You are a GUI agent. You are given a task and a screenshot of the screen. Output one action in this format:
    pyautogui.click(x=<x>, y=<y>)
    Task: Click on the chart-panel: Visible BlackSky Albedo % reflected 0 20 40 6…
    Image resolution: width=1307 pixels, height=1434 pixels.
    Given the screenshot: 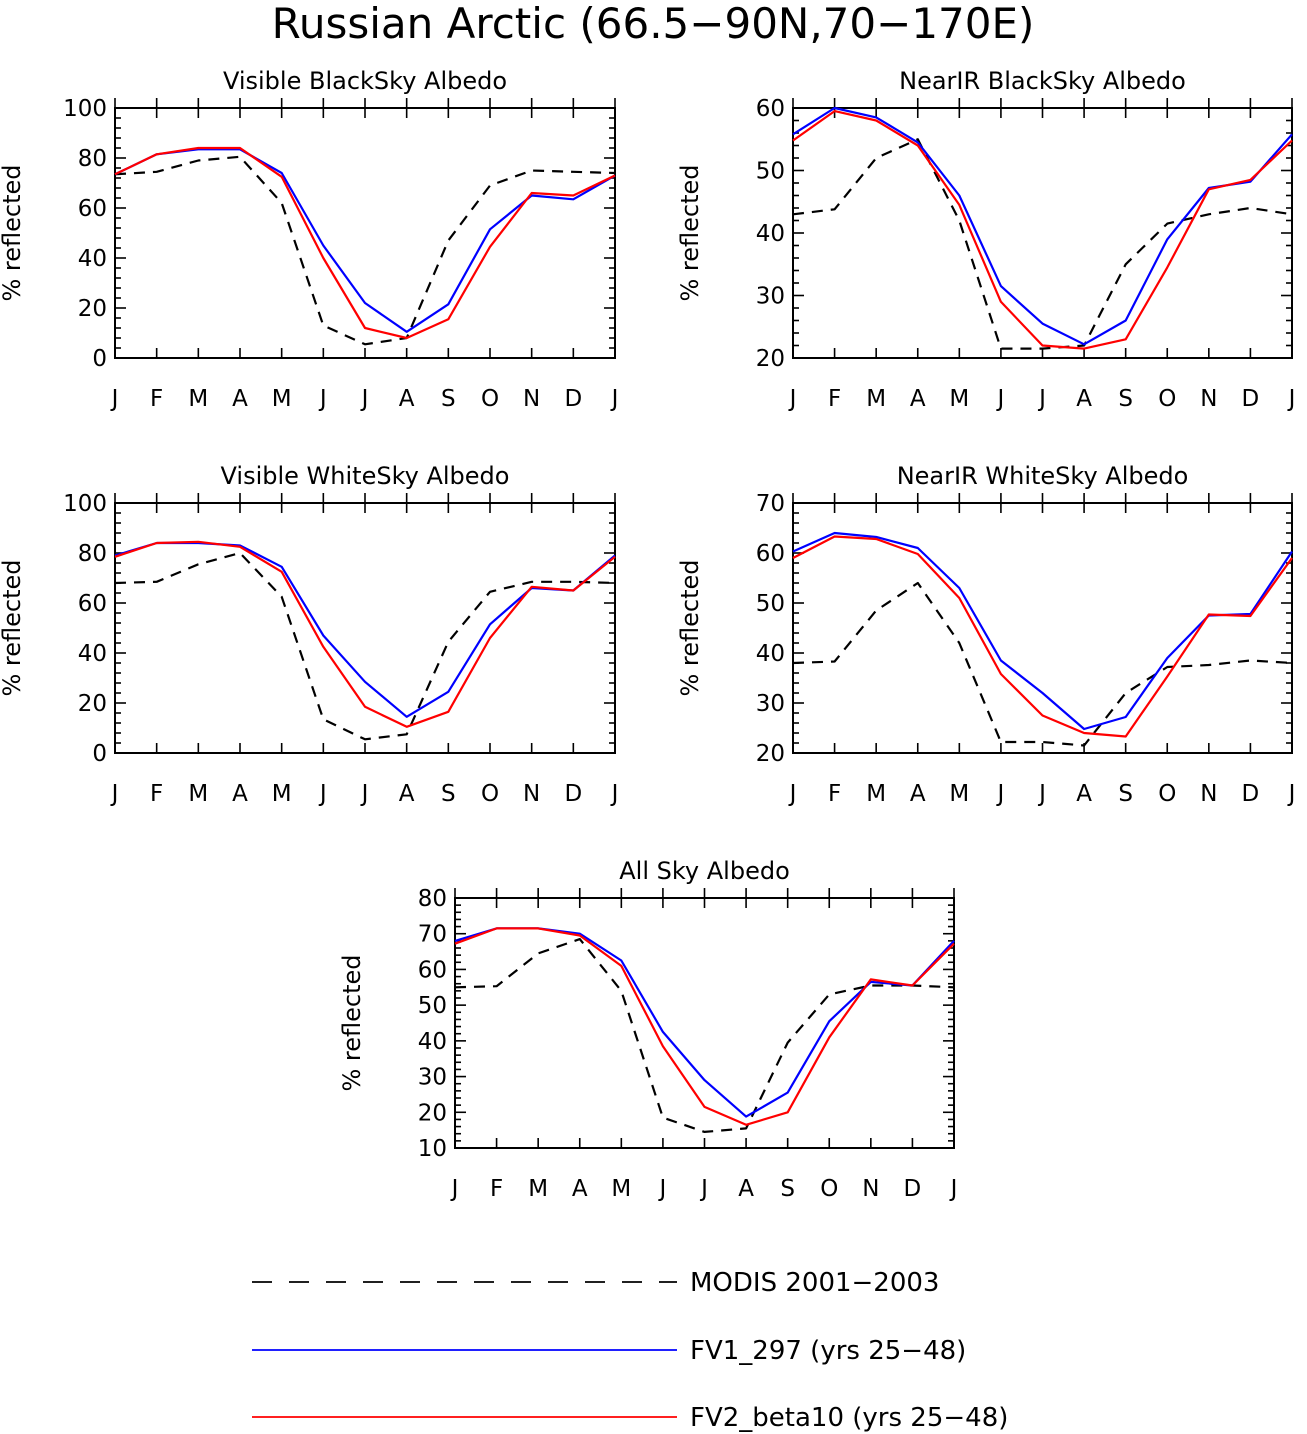 What is the action you would take?
    pyautogui.click(x=309, y=239)
    